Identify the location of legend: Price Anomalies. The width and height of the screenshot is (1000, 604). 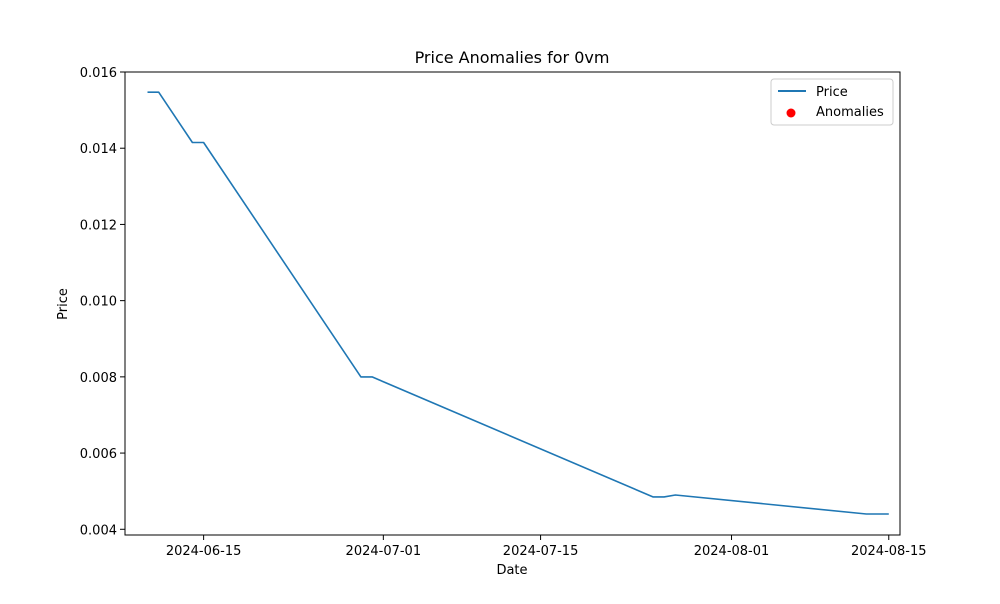
(832, 102).